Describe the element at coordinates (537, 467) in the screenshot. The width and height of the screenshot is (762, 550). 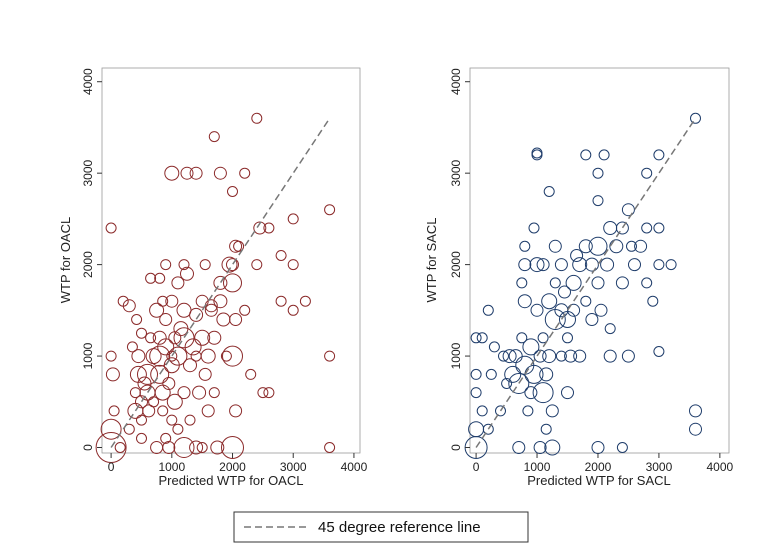
I see `sacl-x-tick-label: 1000` at that location.